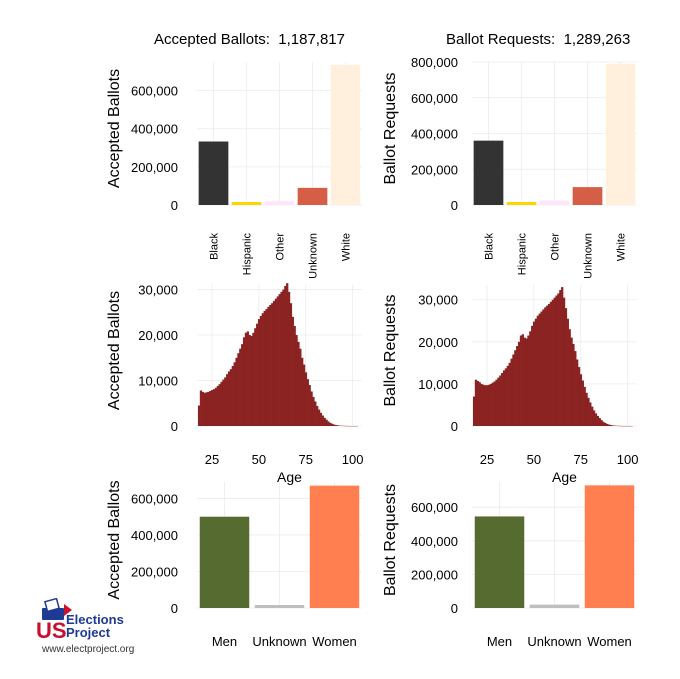 The height and width of the screenshot is (679, 680). I want to click on age-requests-xtick-label: 75, so click(581, 459).